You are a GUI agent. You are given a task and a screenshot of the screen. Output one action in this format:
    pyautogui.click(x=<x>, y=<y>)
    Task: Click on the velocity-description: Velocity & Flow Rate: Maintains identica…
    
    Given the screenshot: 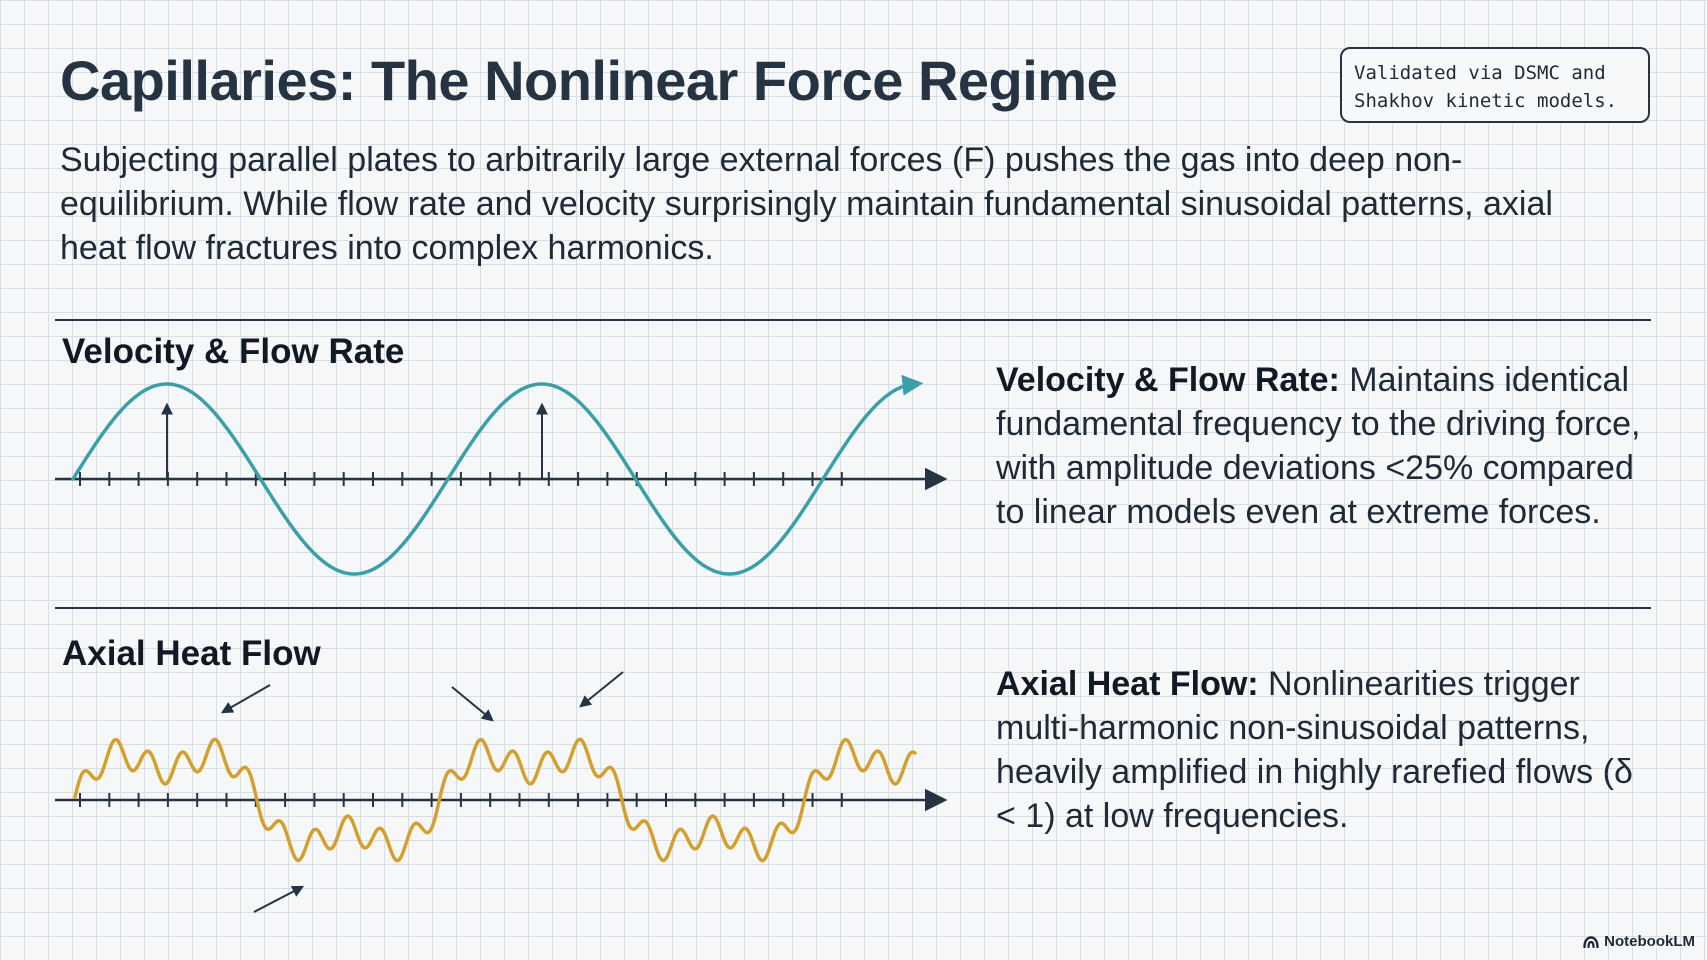 What is the action you would take?
    pyautogui.click(x=1326, y=446)
    